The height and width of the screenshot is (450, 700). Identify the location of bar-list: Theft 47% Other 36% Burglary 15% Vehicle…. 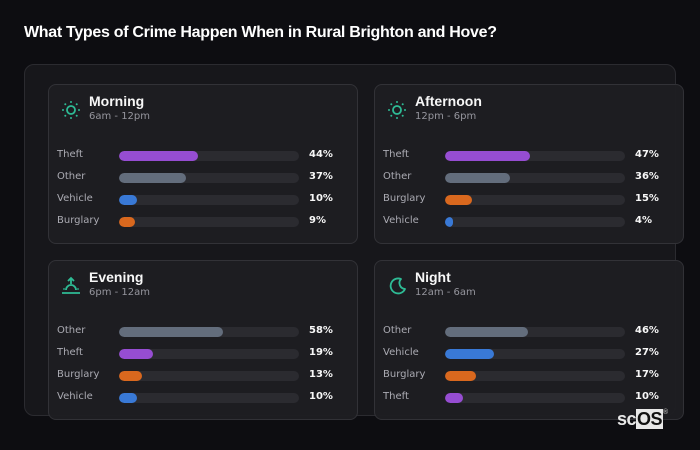
(533, 191).